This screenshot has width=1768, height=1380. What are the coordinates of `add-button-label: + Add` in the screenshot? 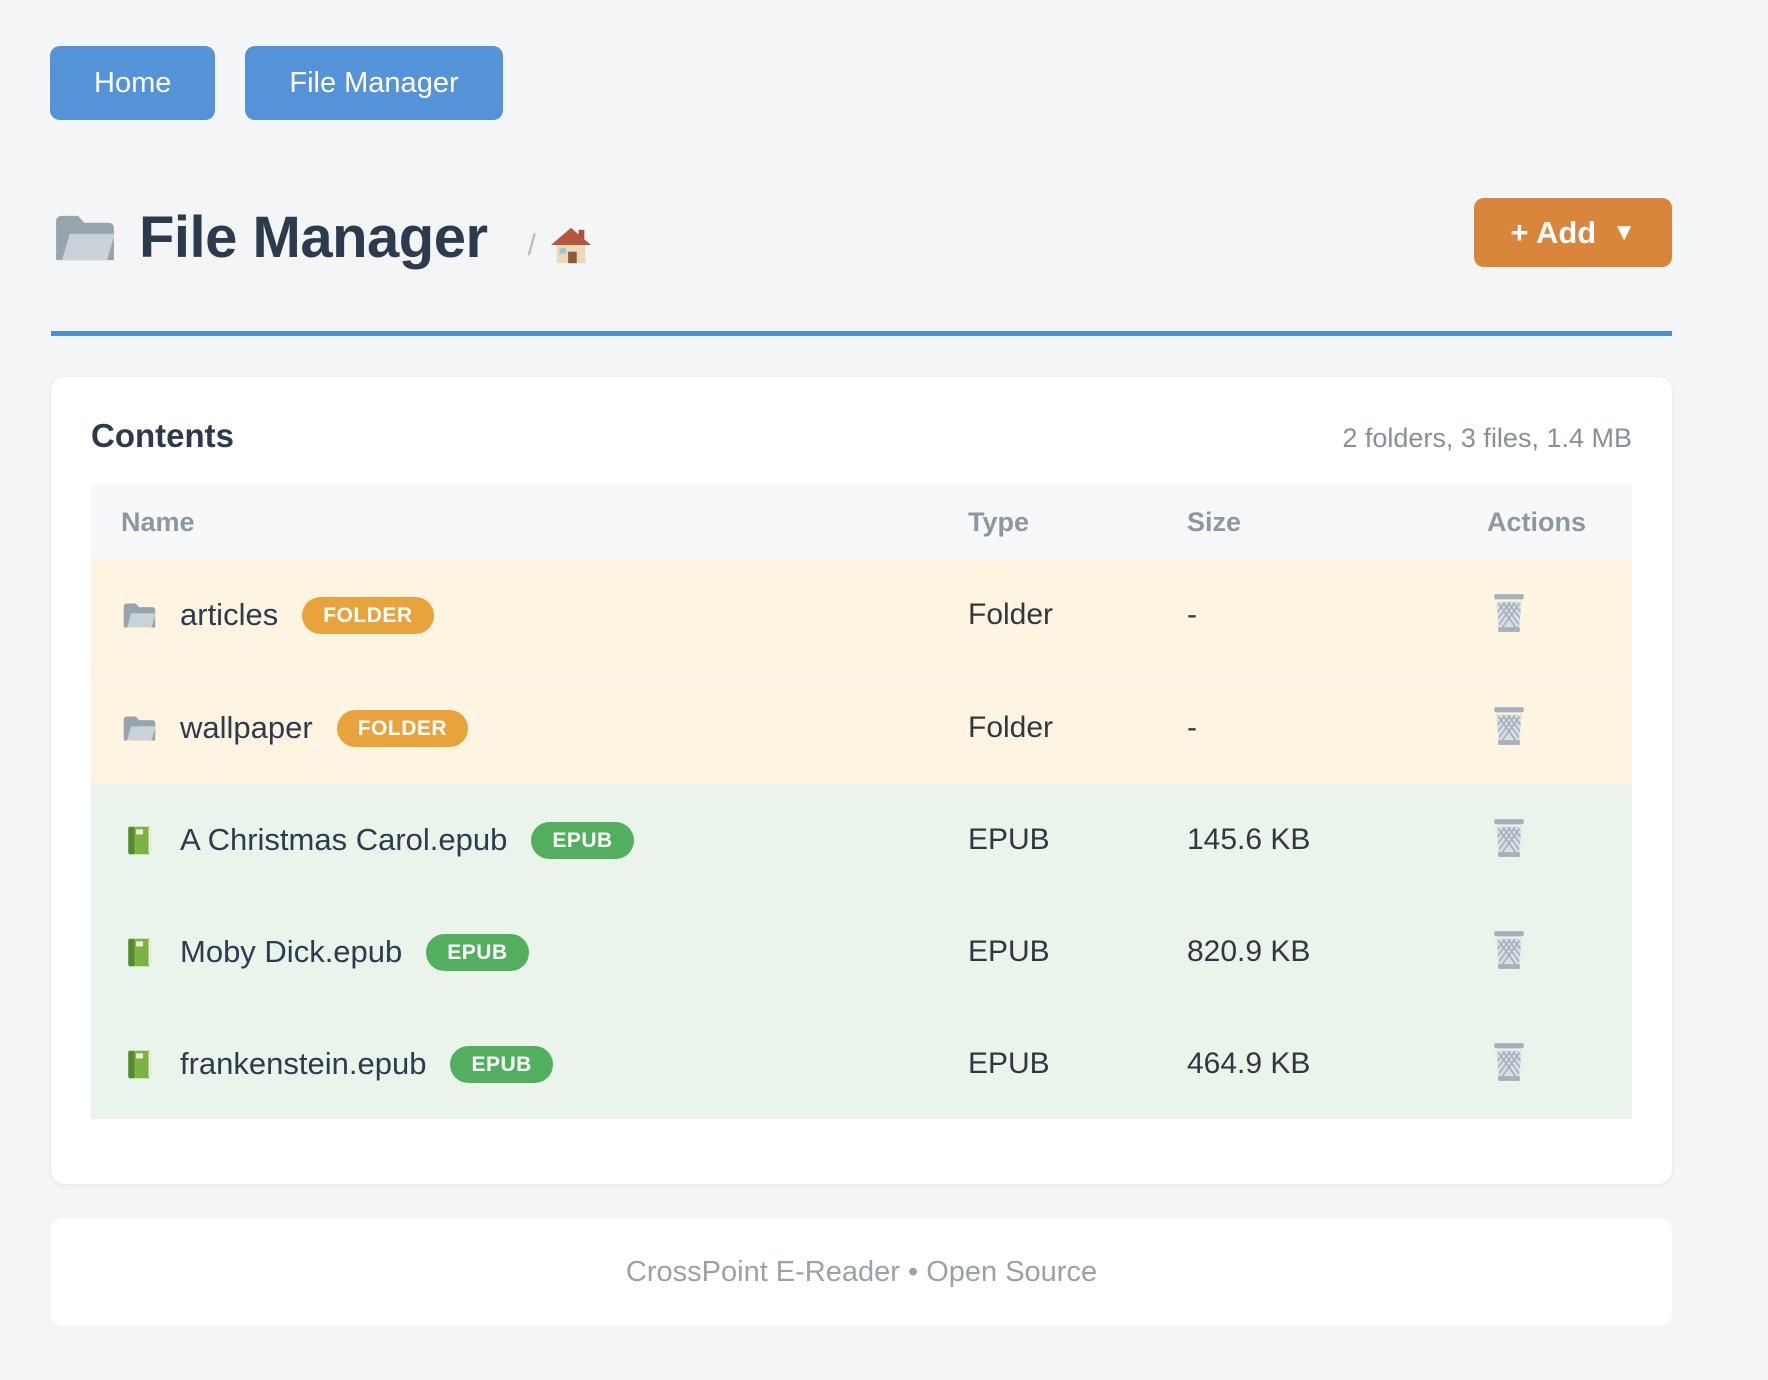 It's located at (1553, 232).